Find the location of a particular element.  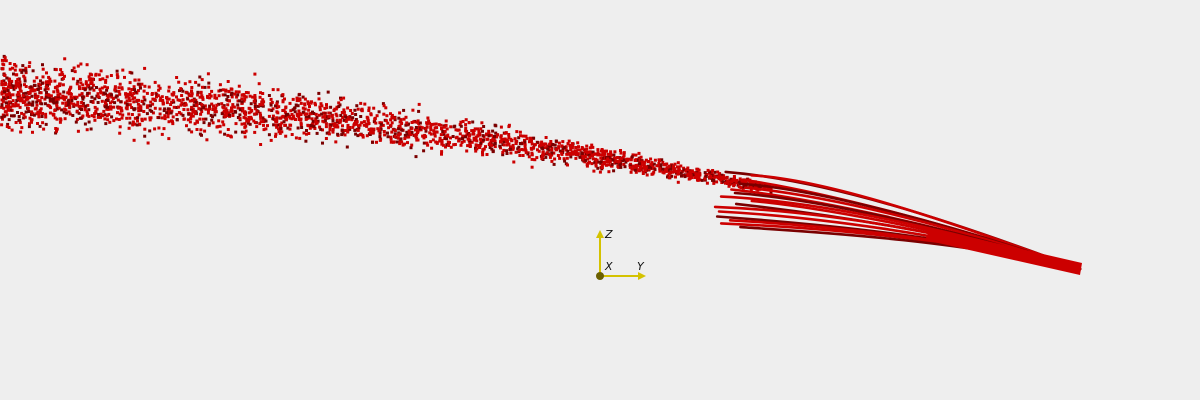

orientation-axes-widget: Z Y X is located at coordinates (621, 254).